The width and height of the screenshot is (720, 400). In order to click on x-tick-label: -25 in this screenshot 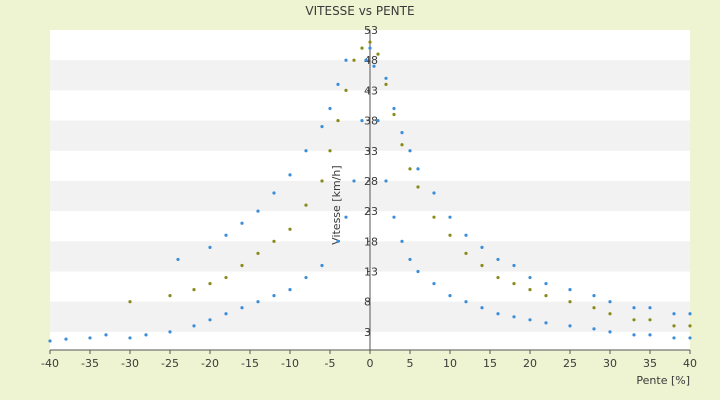, I will do `click(170, 363)`.